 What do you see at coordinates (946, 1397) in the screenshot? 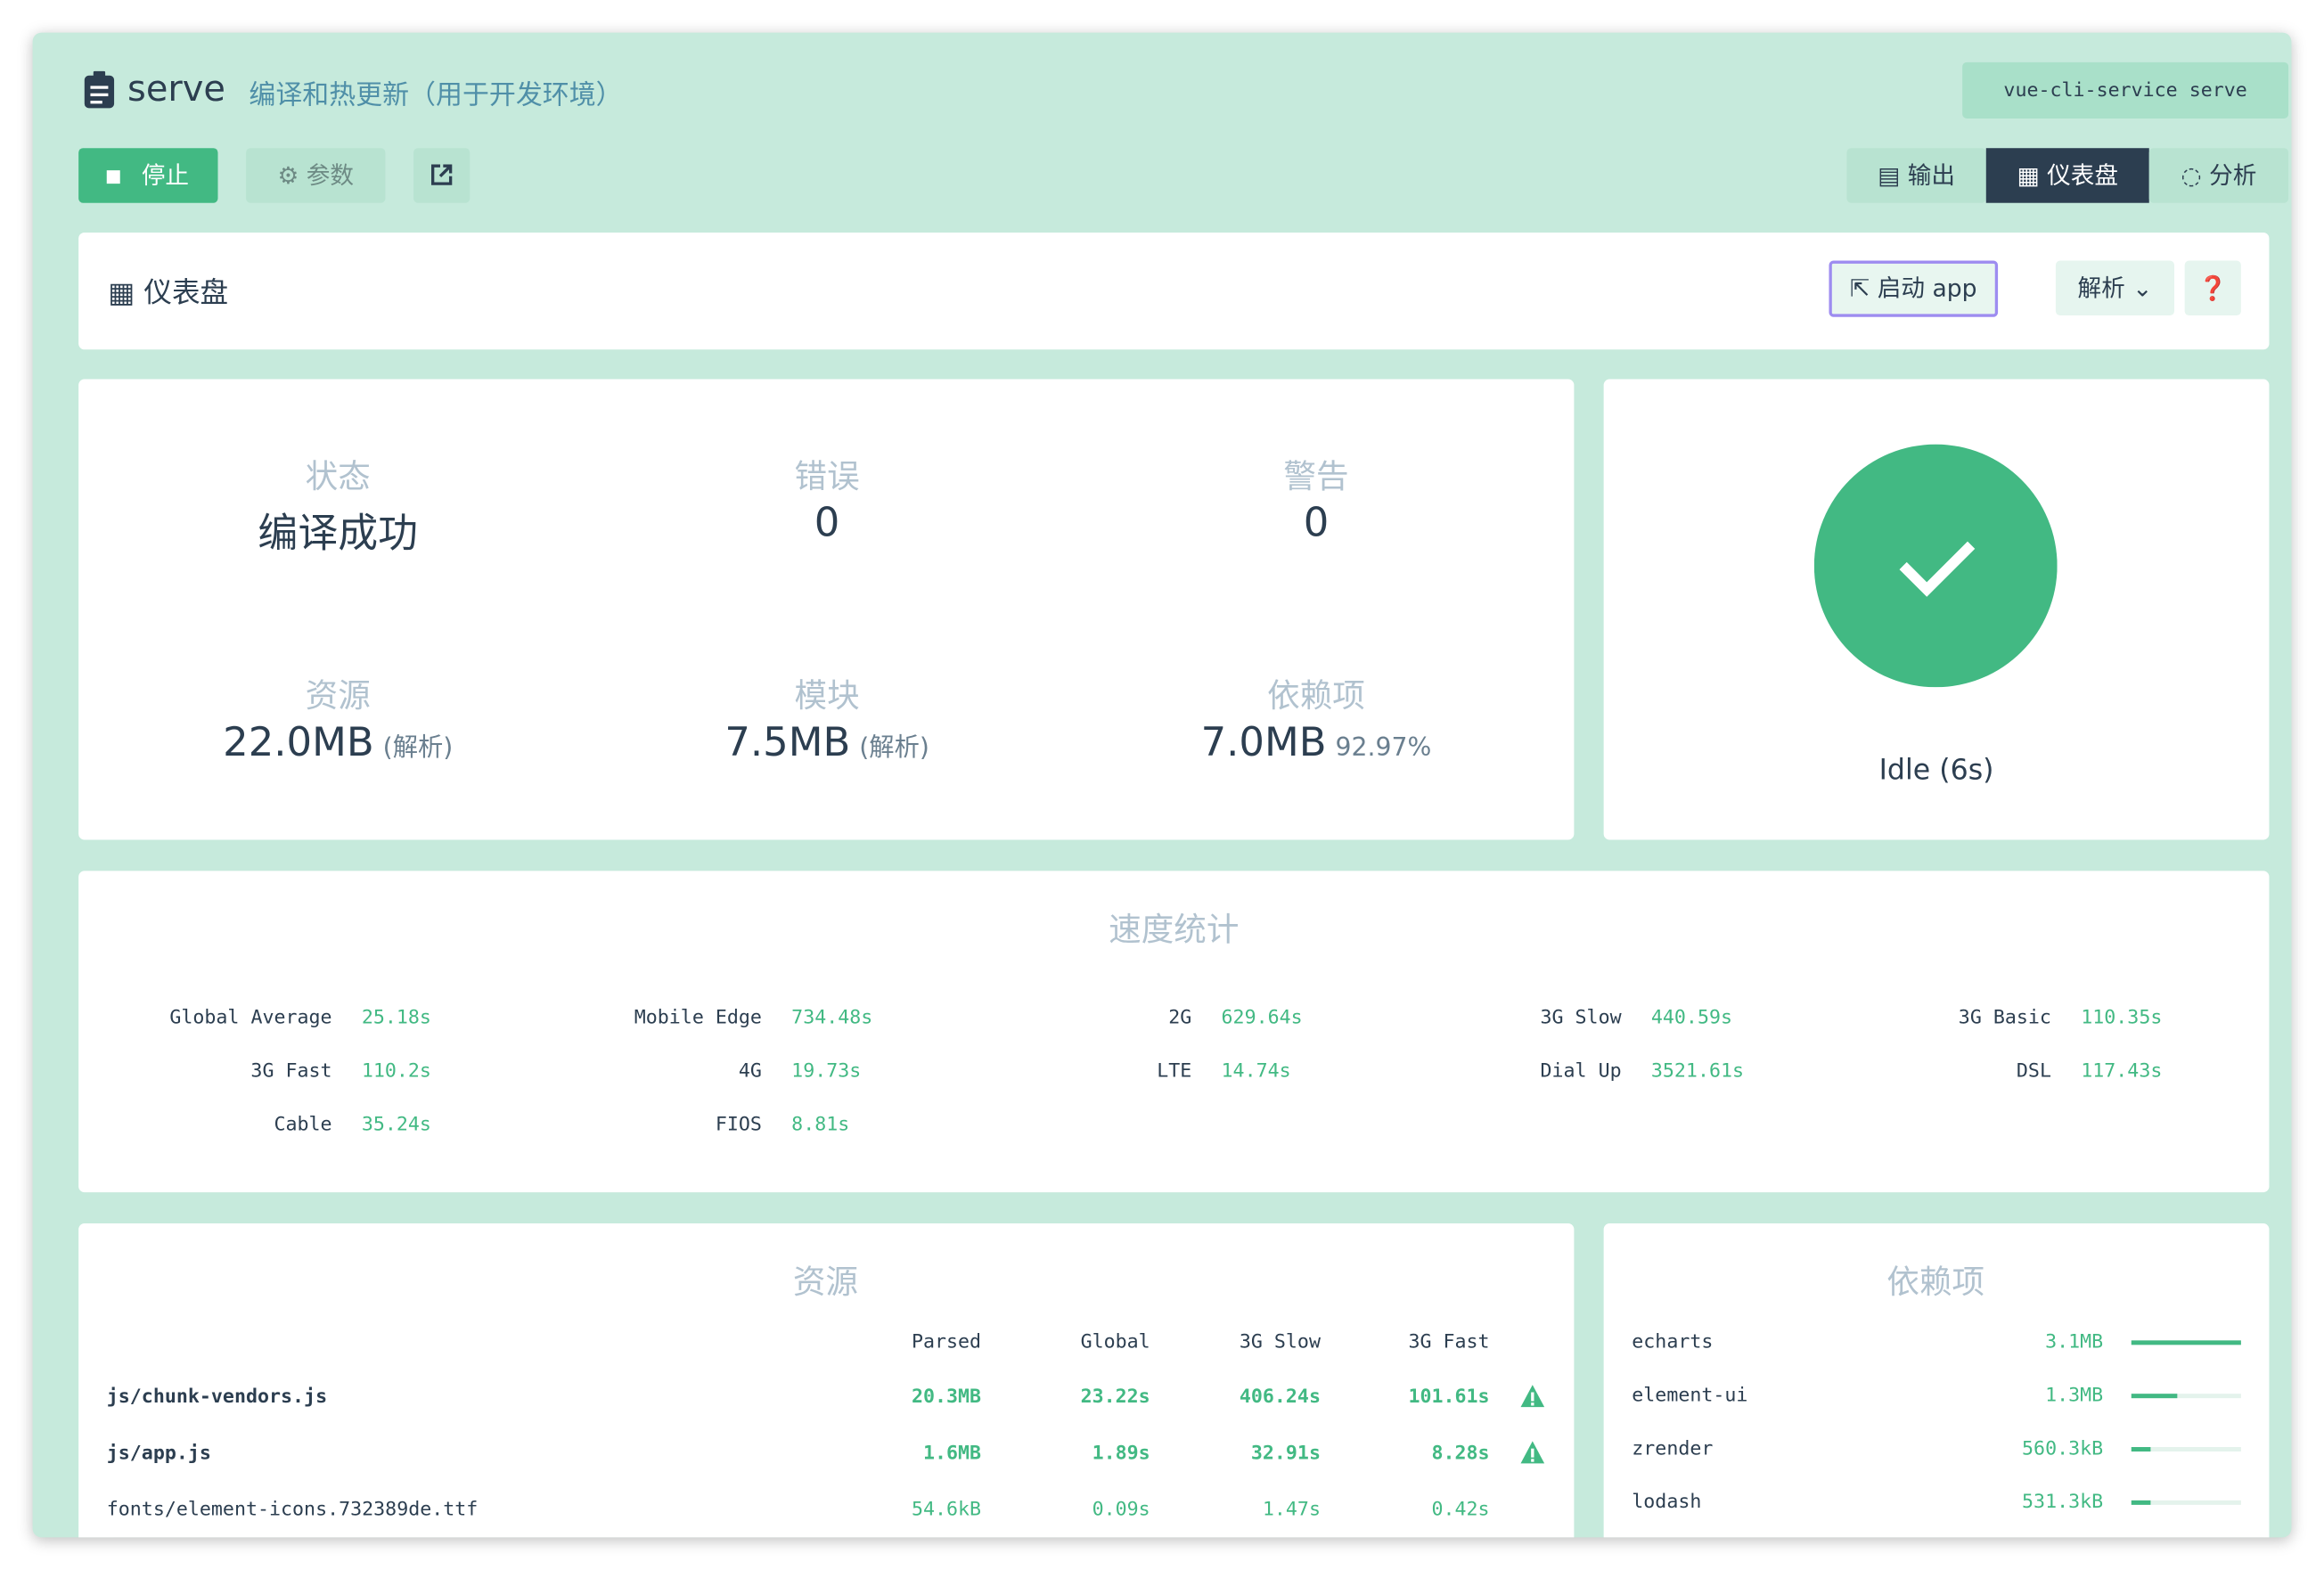
I see `asset-cell: 20.3MB` at bounding box center [946, 1397].